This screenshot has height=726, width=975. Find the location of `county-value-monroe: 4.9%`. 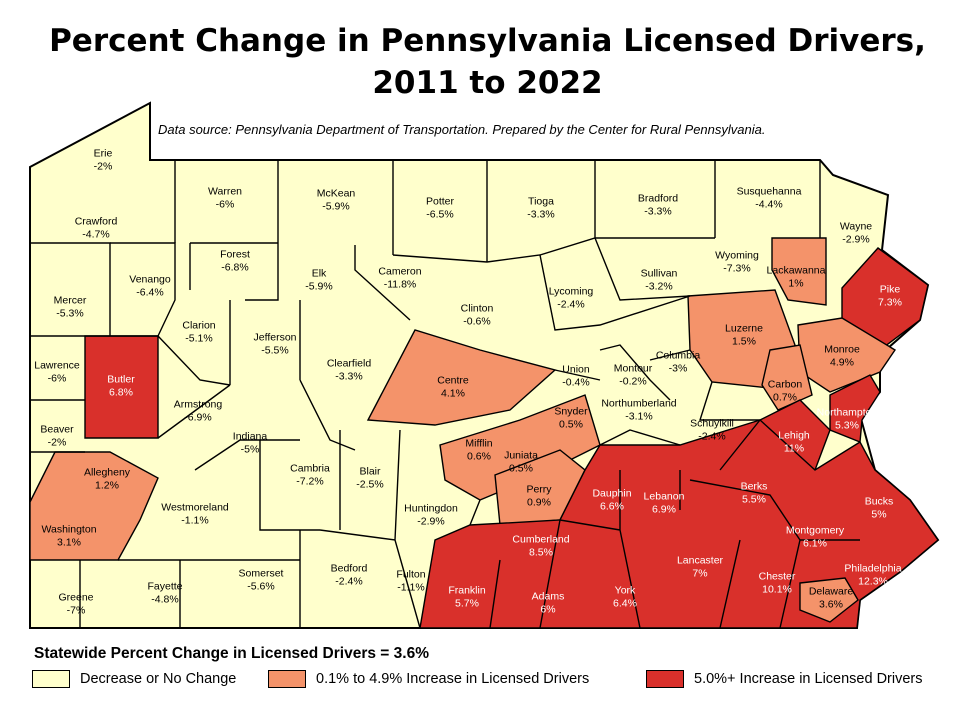

county-value-monroe: 4.9% is located at coordinates (842, 362).